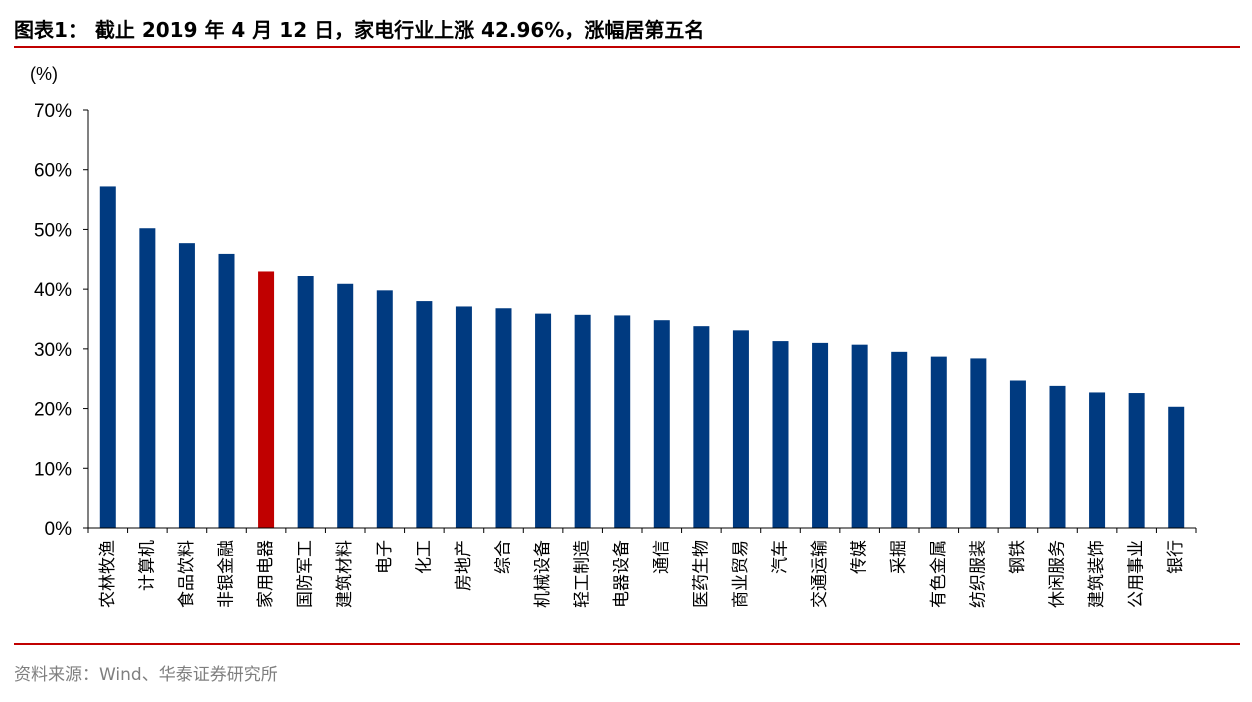  I want to click on x-tick-label: 建筑装饰, so click(1097, 574).